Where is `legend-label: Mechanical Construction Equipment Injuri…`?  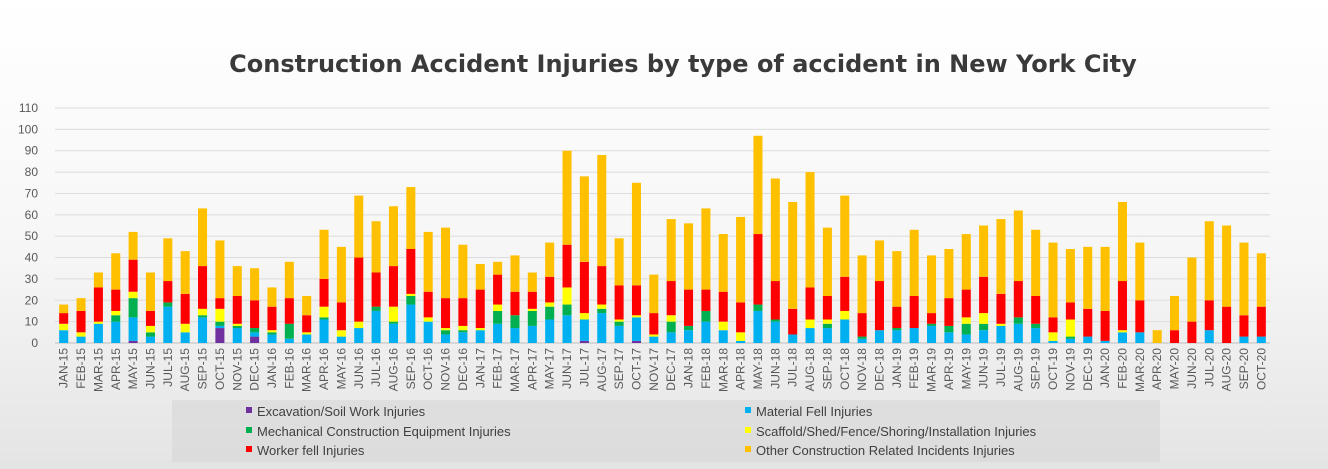
legend-label: Mechanical Construction Equipment Injuri… is located at coordinates (384, 431).